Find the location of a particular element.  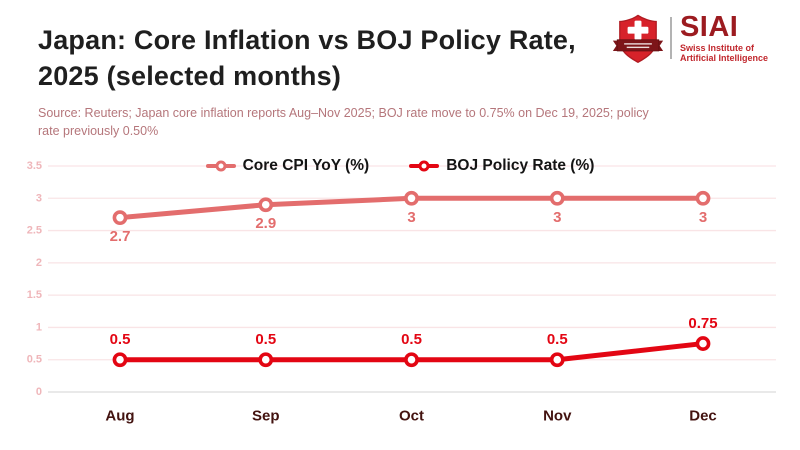

legend-label: BOJ Policy Rate (%) is located at coordinates (520, 165).